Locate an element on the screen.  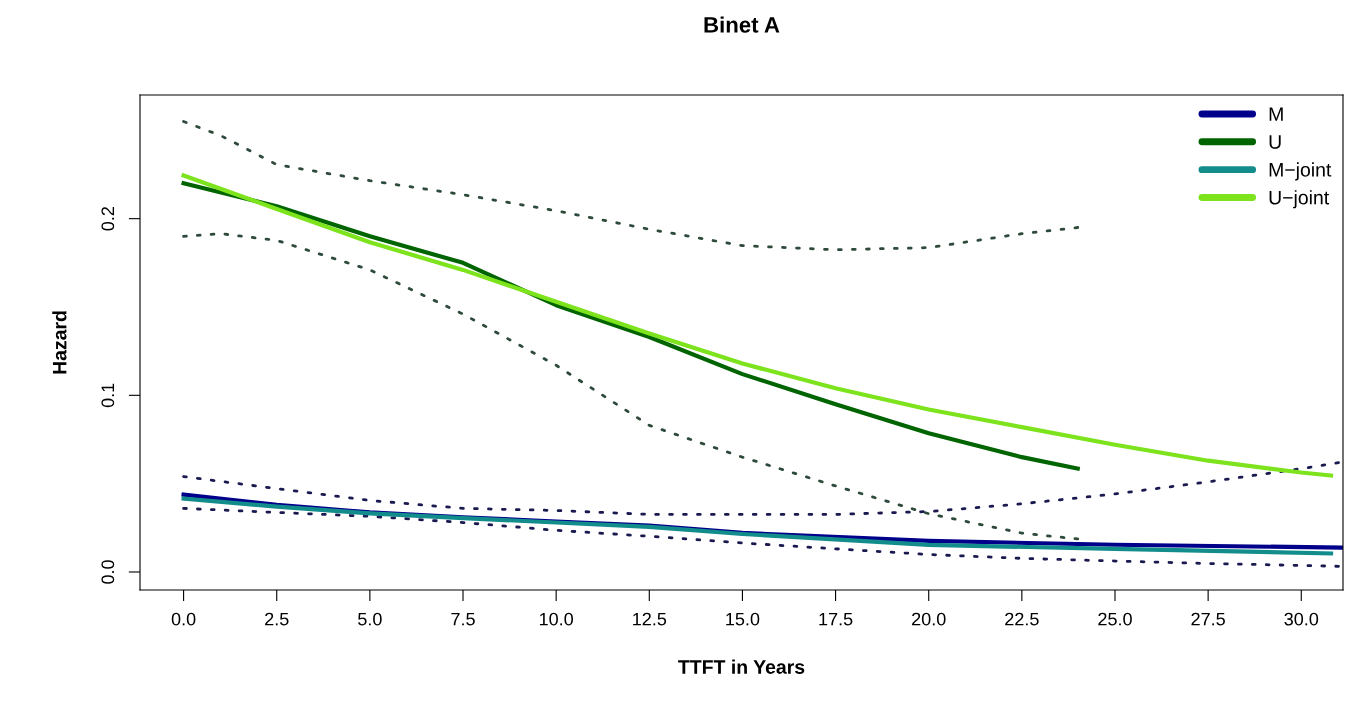
x-tick-label: 17.5 is located at coordinates (836, 619).